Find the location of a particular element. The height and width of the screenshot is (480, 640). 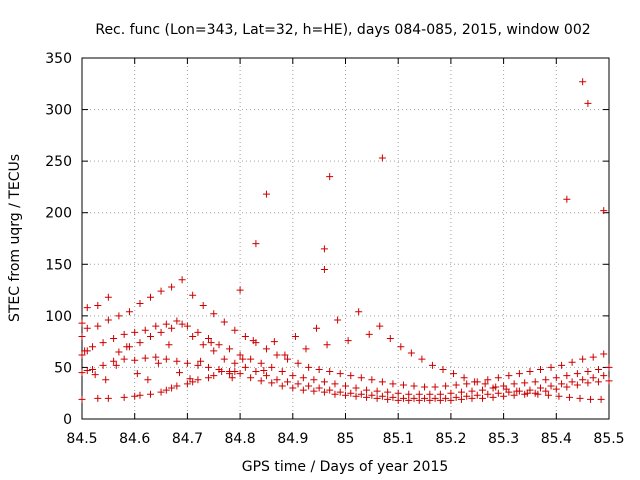

y-tick-label: 350 is located at coordinates (58, 59).